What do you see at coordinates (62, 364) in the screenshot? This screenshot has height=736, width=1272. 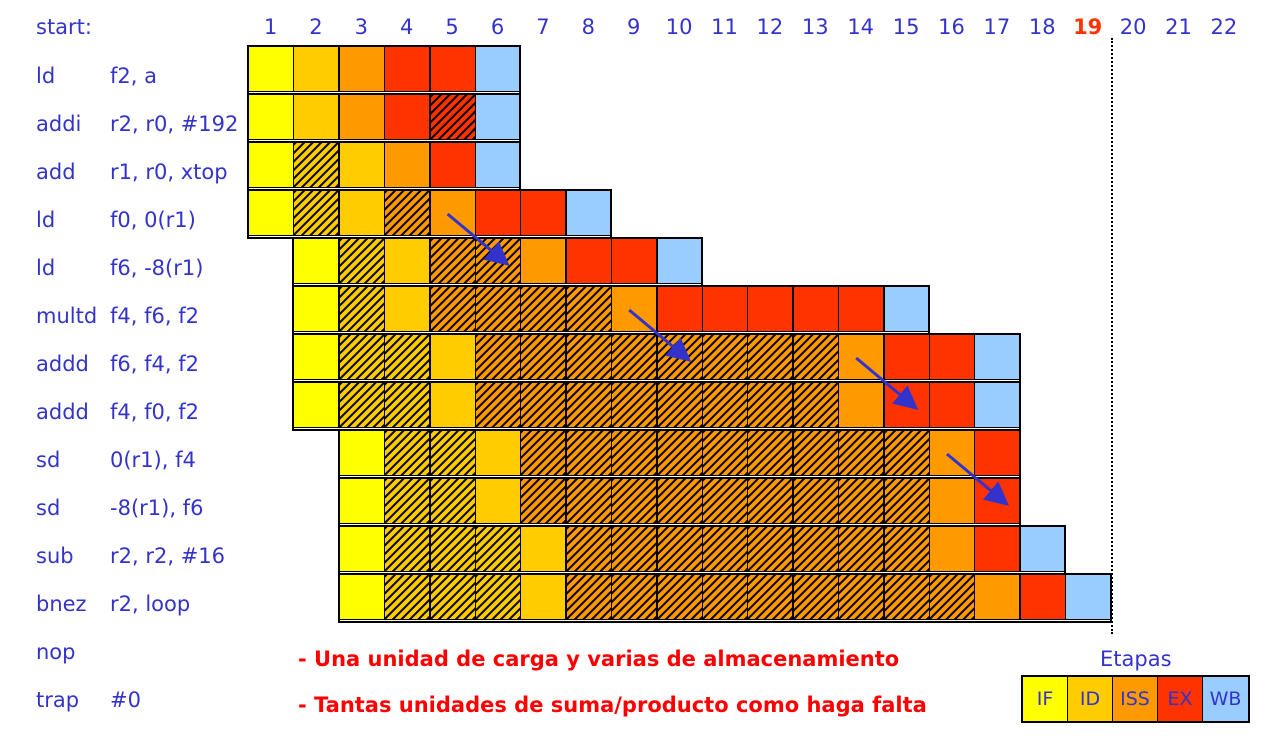 I see `instruction-op: addd` at bounding box center [62, 364].